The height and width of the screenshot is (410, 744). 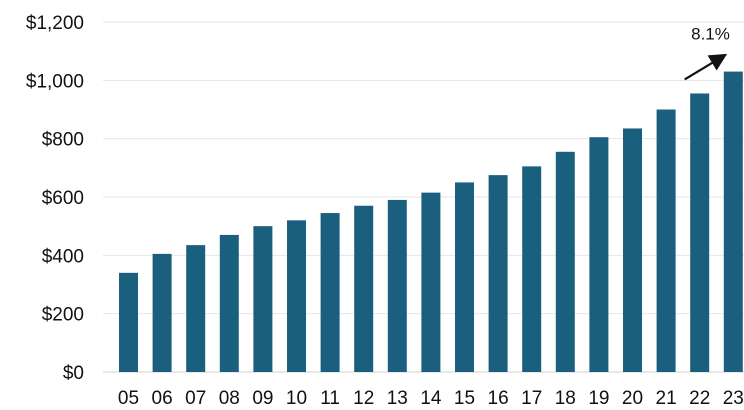 I want to click on x-tick-label: 23, so click(x=733, y=398).